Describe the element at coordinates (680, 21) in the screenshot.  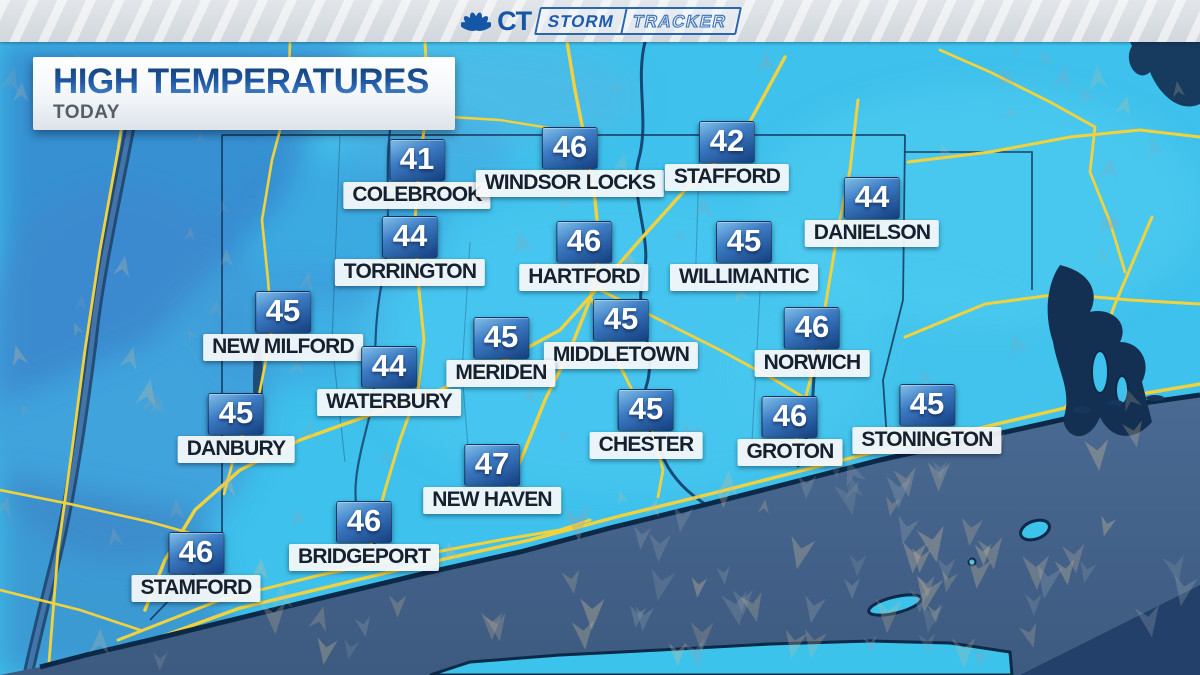
I see `tracker-text: TRACKER` at that location.